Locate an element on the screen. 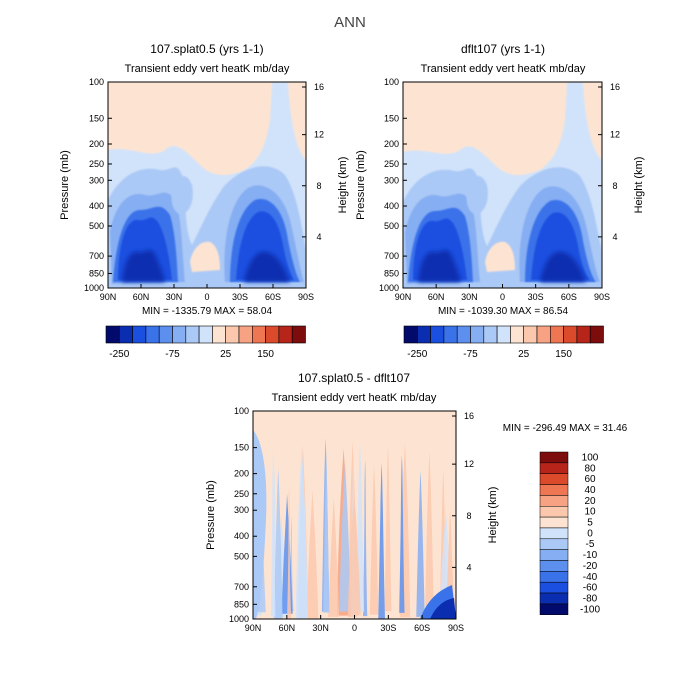 Image resolution: width=700 pixels, height=700 pixels. panel-3-x-ticks: 90N 60N 30N 0 30S 60S 90S is located at coordinates (354, 624).